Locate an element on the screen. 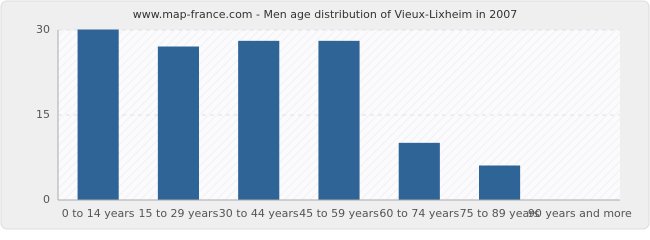 Image resolution: width=650 pixels, height=240 pixels. x-tick-label: 45 to 59 years is located at coordinates (339, 213).